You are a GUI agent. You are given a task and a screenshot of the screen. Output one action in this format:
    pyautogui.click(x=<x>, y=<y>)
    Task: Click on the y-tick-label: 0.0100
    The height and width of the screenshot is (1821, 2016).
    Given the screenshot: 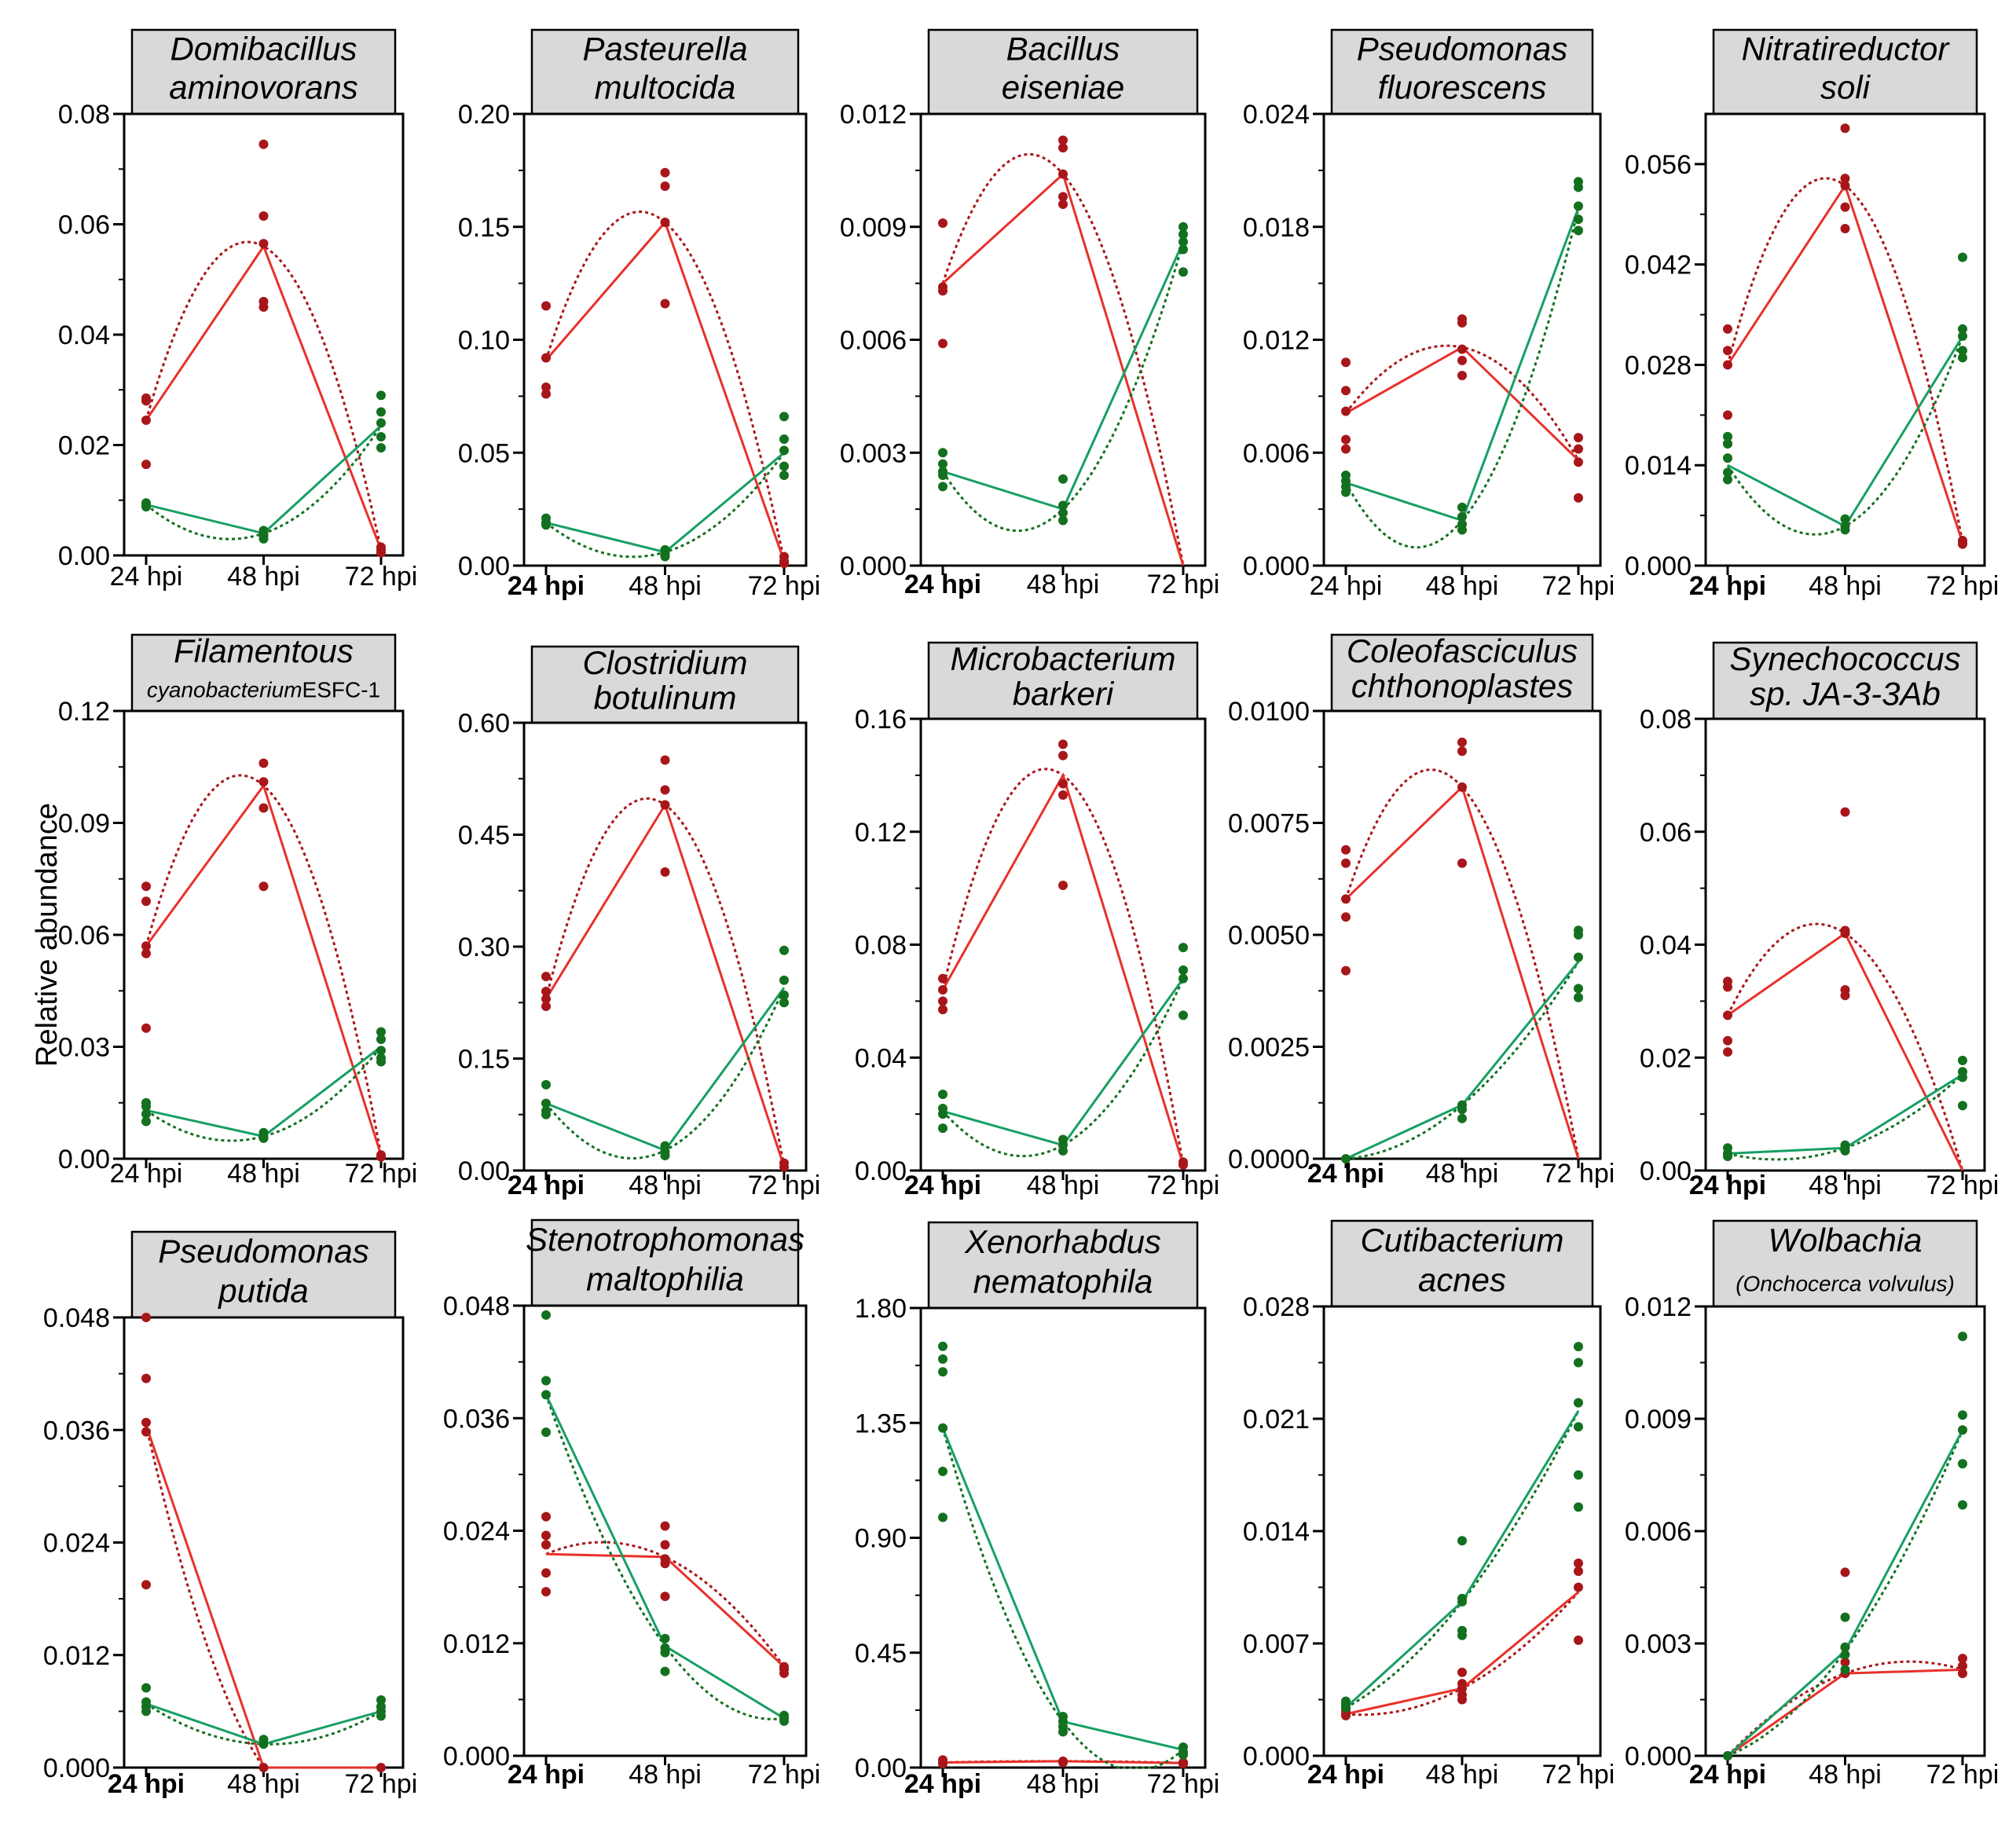 What is the action you would take?
    pyautogui.click(x=1269, y=712)
    